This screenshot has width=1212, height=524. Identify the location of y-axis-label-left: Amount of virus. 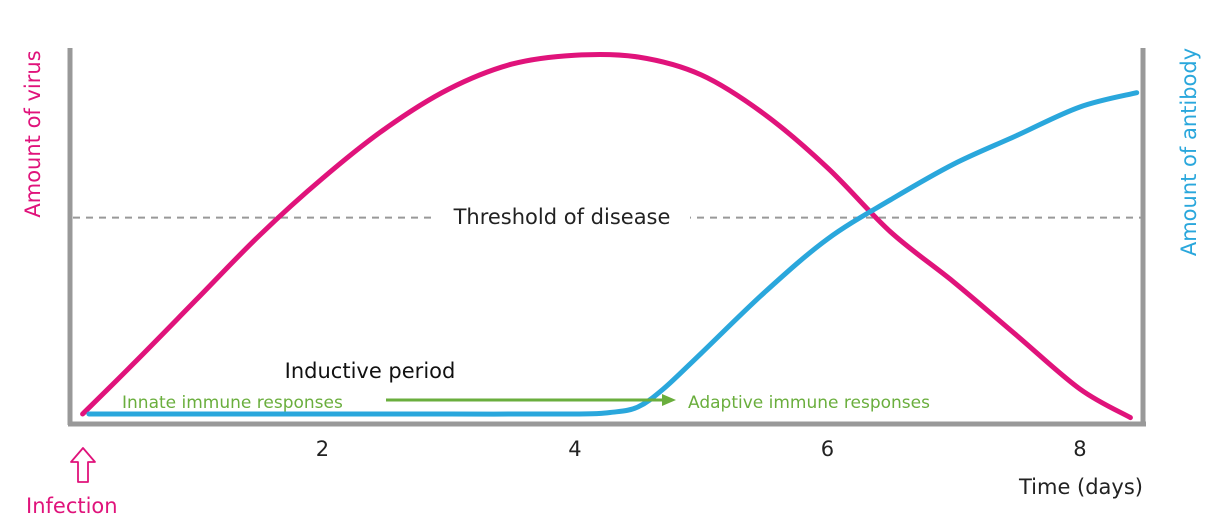
(33, 133).